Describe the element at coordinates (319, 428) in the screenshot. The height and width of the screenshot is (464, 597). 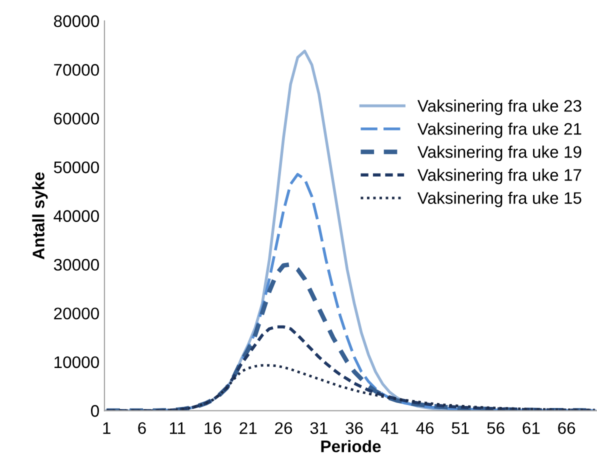
I see `x-tick-label: 31` at that location.